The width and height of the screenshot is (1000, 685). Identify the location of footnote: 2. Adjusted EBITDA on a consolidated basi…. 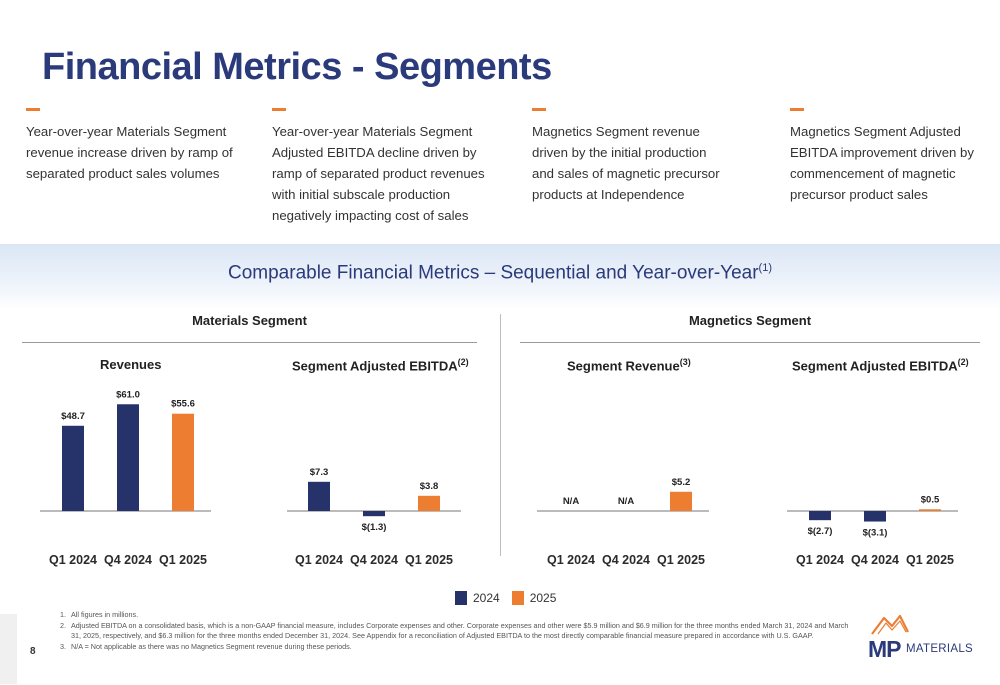
(460, 631).